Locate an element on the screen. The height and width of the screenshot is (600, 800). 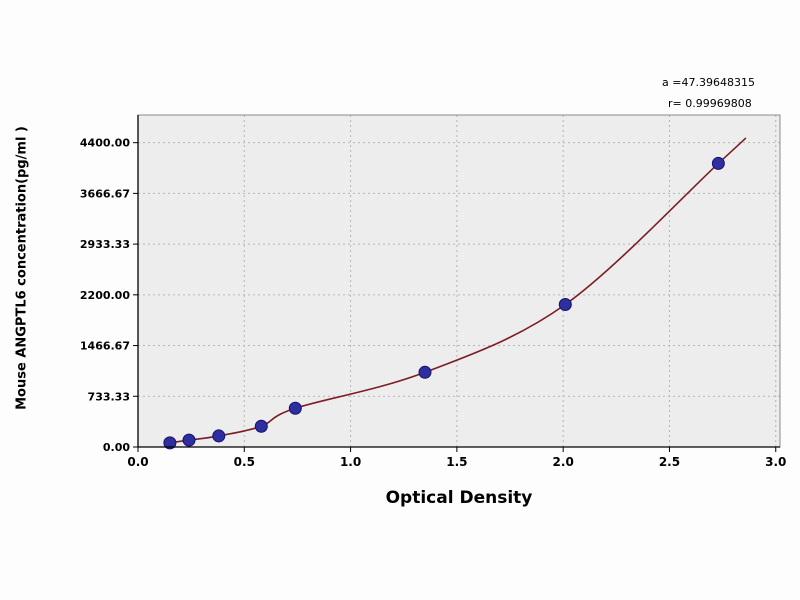
svg-text: 1.0 is located at coordinates (350, 462).